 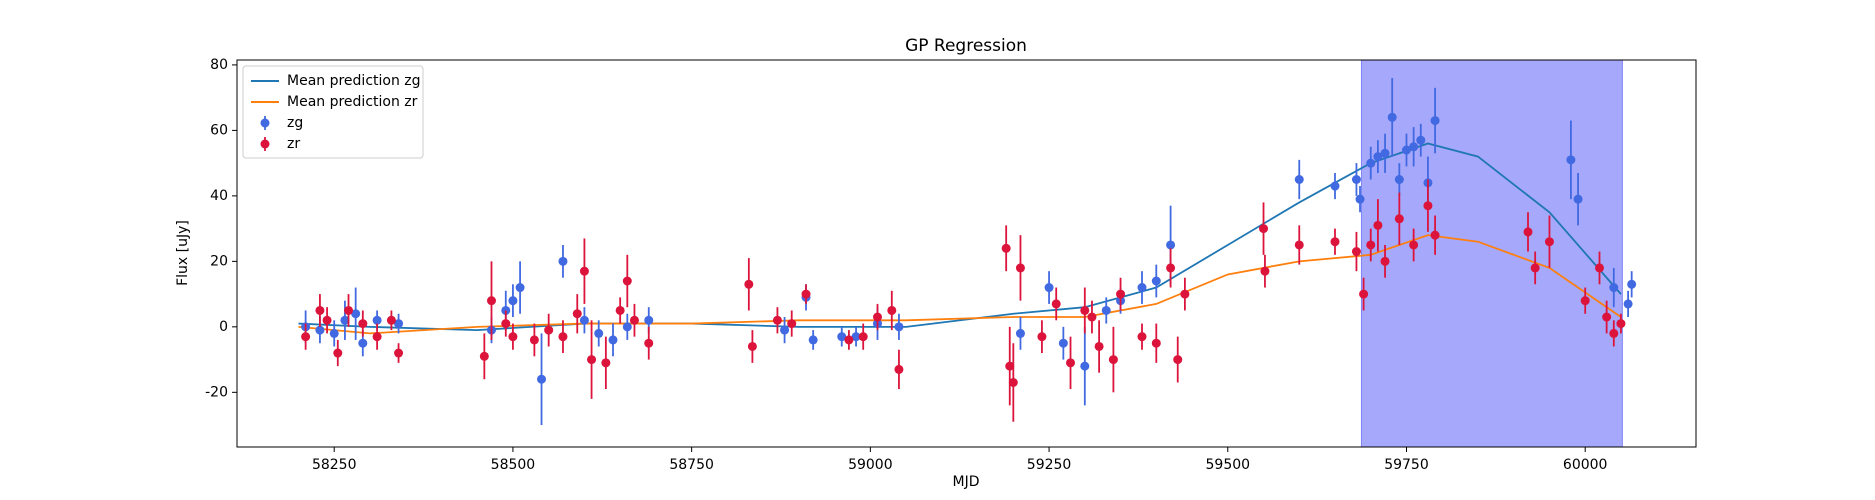 What do you see at coordinates (691, 465) in the screenshot?
I see `x-tick-label: 58750` at bounding box center [691, 465].